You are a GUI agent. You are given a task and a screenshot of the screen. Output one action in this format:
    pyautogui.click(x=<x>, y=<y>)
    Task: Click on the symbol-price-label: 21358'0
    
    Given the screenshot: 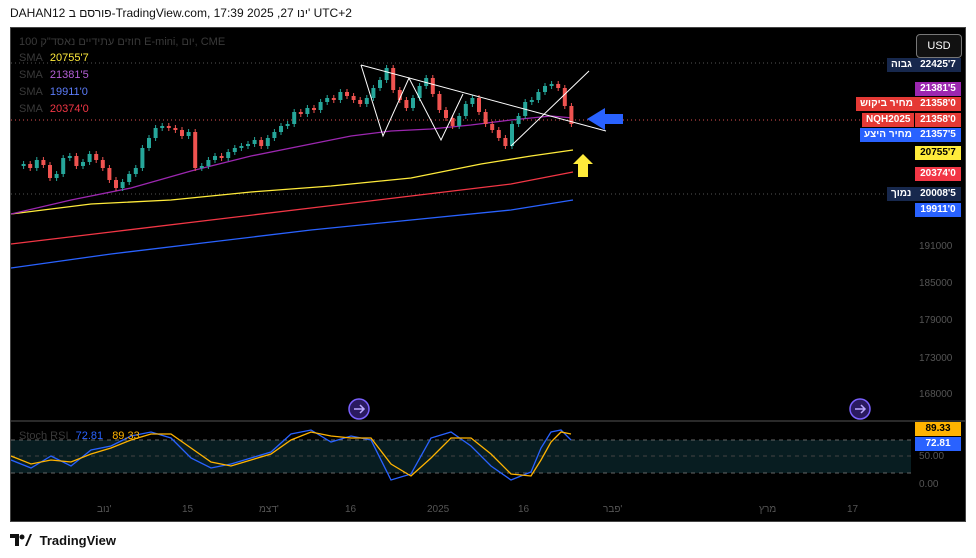 What is the action you would take?
    pyautogui.click(x=938, y=120)
    